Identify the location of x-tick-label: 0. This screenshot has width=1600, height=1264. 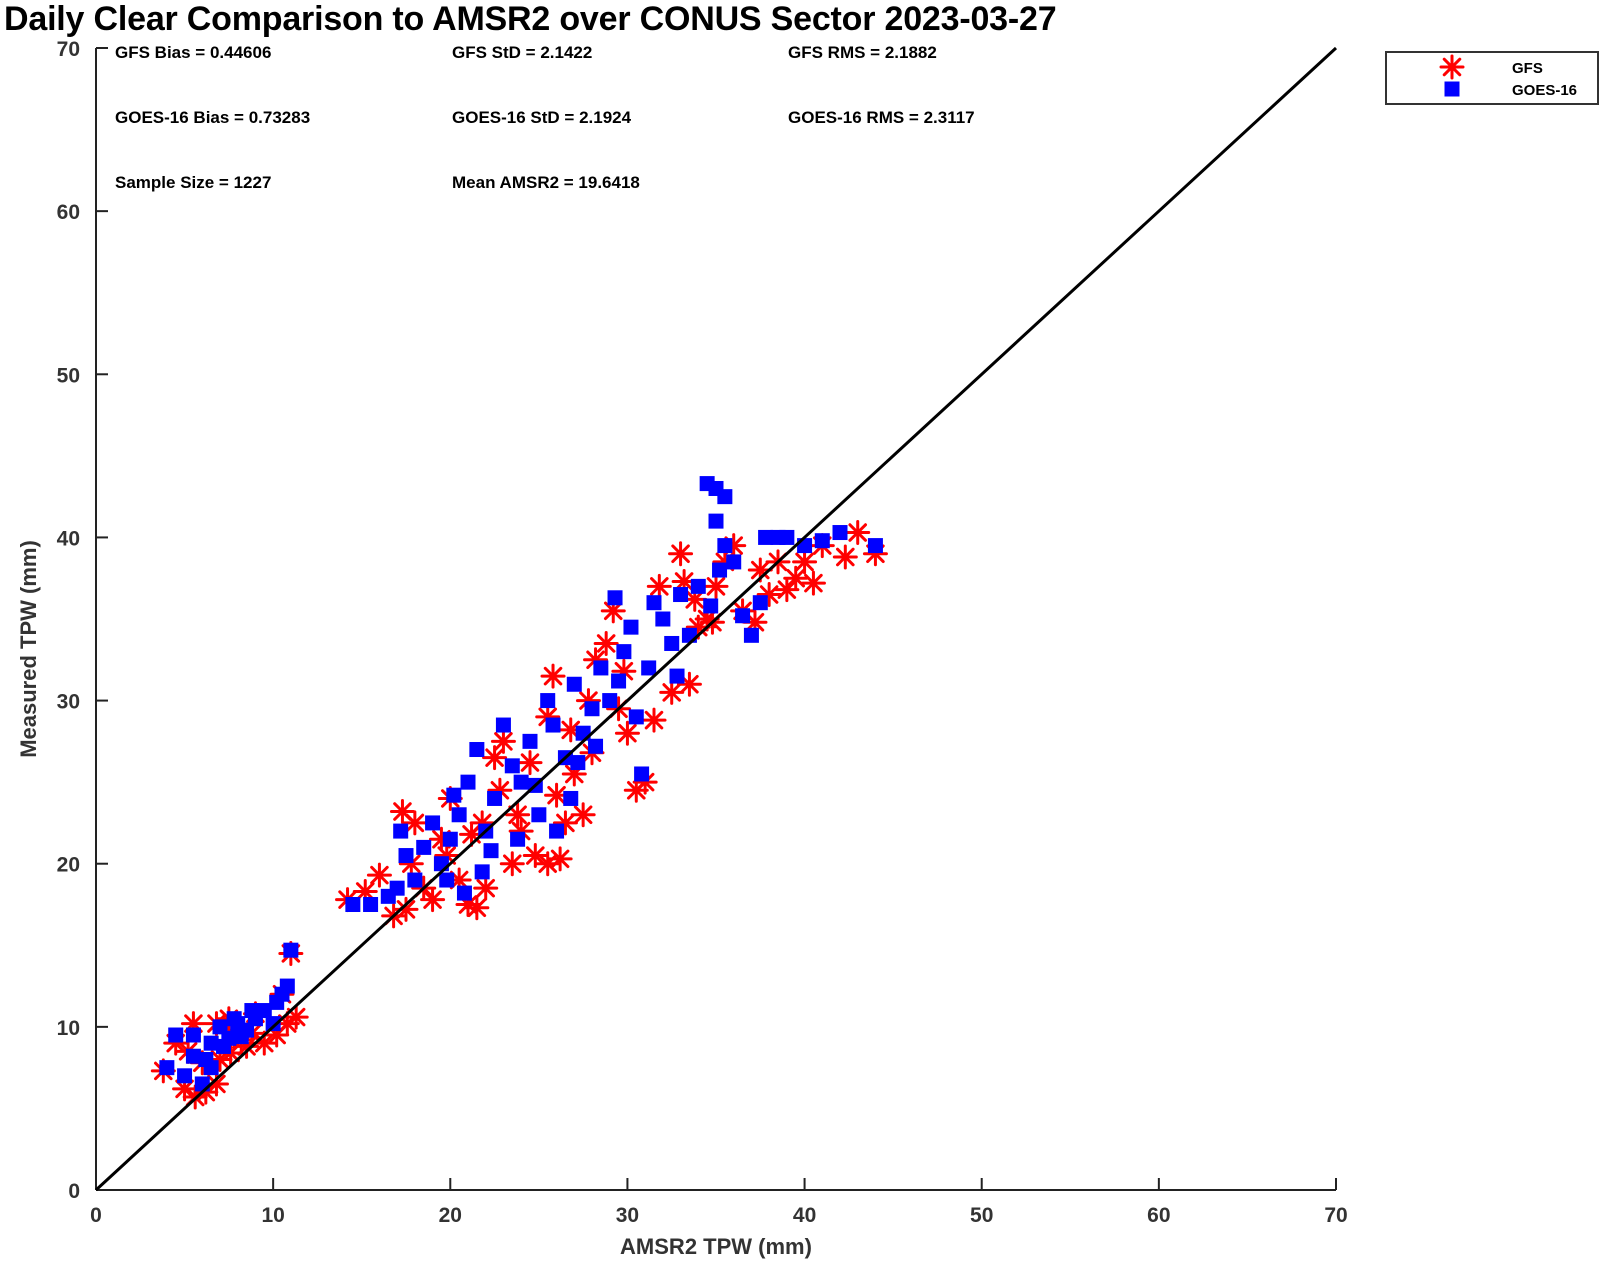
(96, 1215).